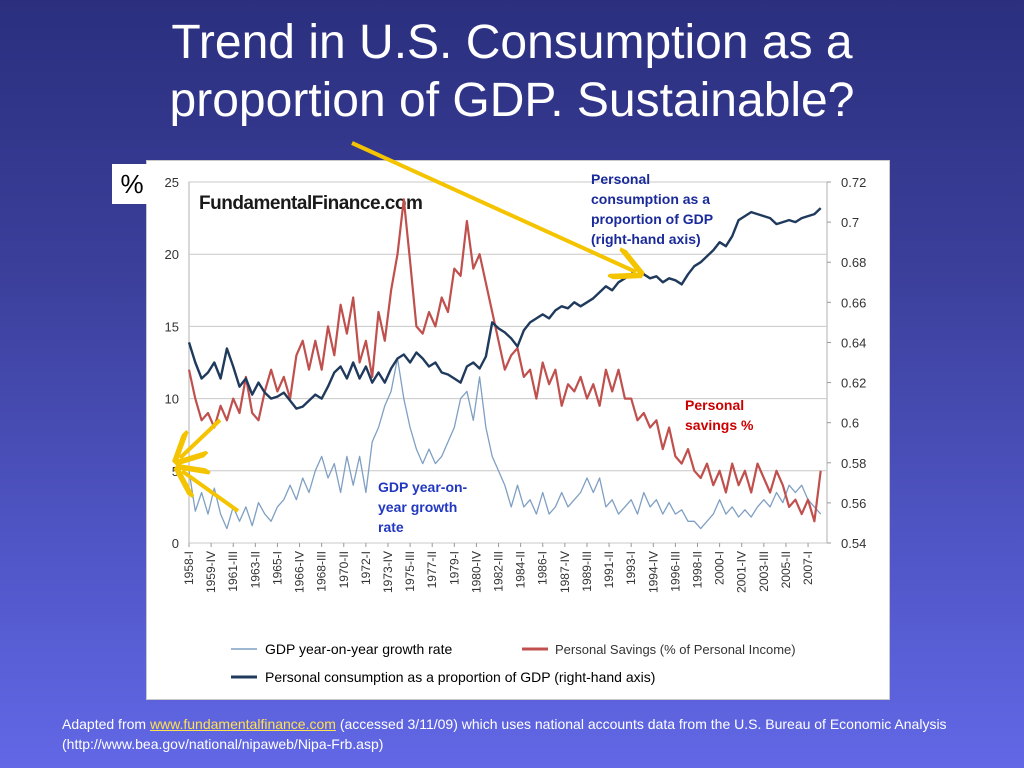  Describe the element at coordinates (853, 503) in the screenshot. I see `y-right-tick-label: 0.56` at that location.